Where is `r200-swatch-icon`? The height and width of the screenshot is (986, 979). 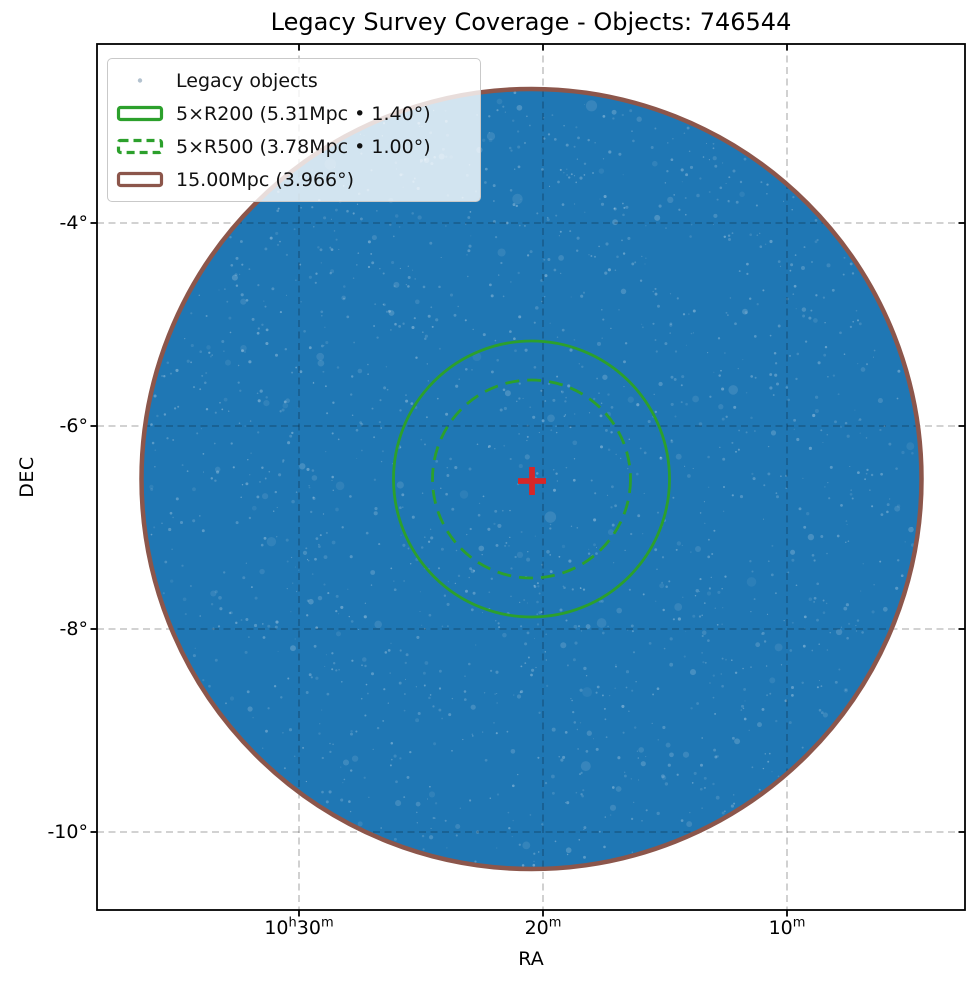 r200-swatch-icon is located at coordinates (140, 113).